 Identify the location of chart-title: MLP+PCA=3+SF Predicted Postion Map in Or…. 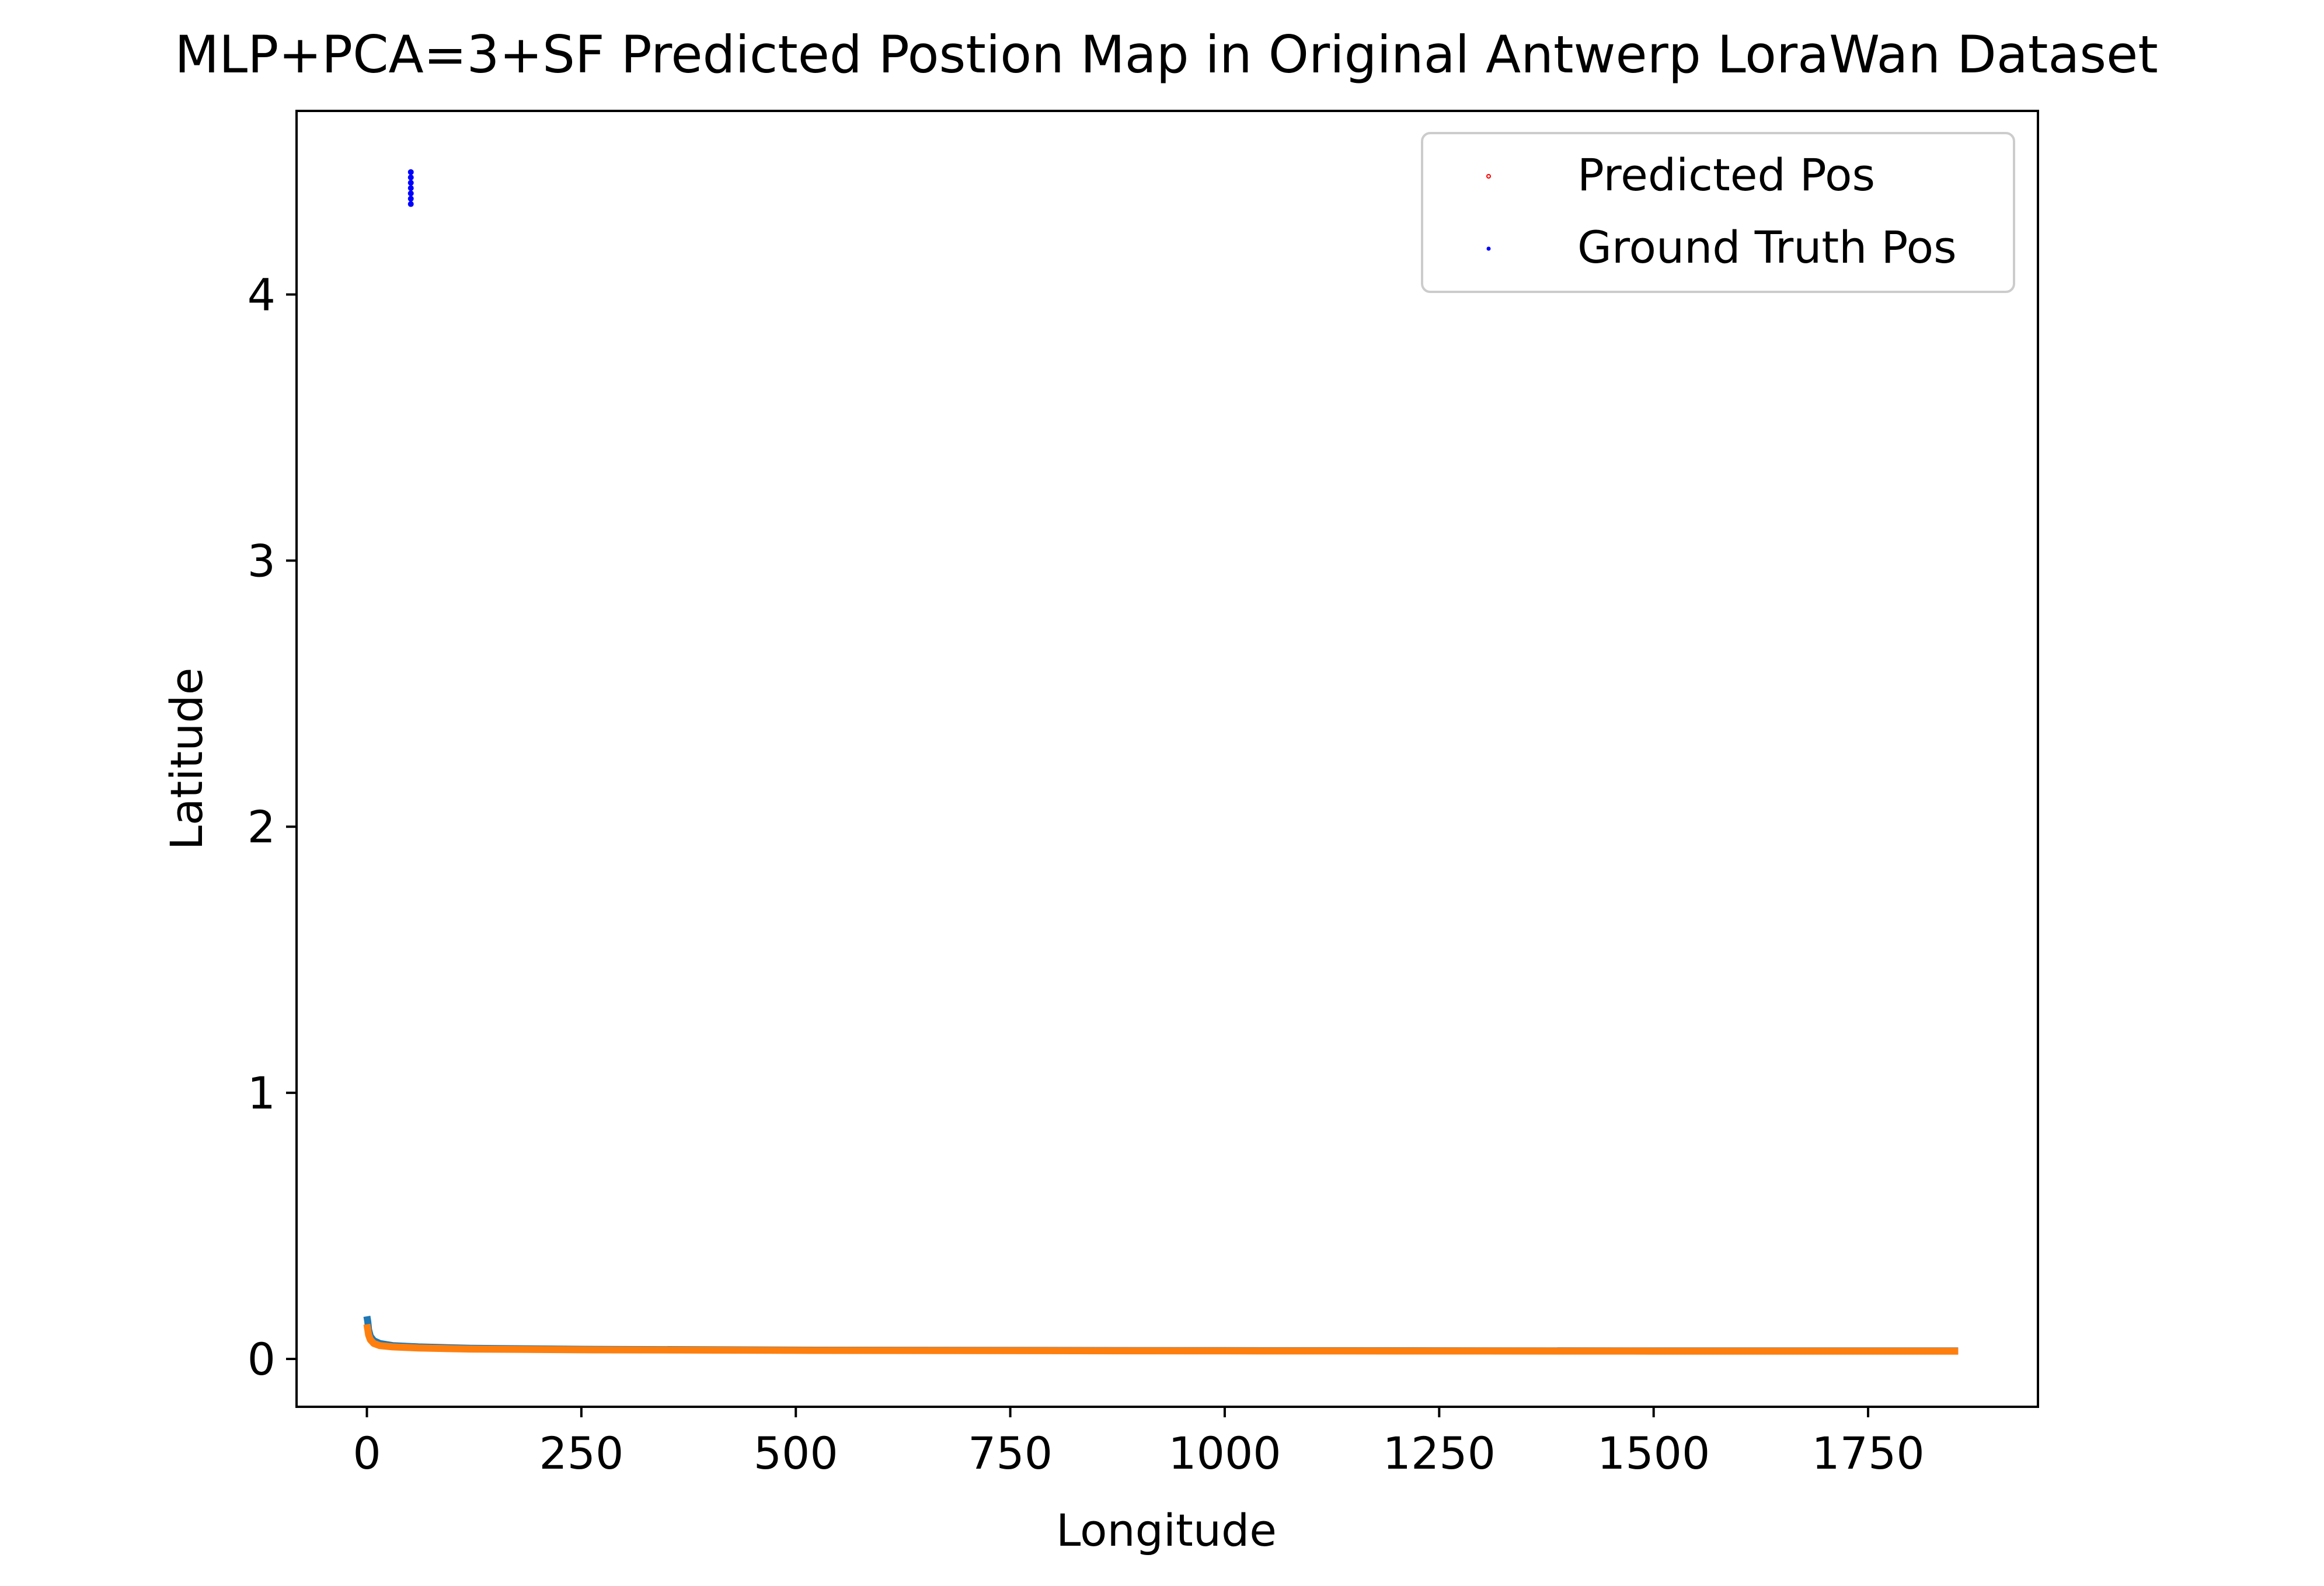
(1166, 55).